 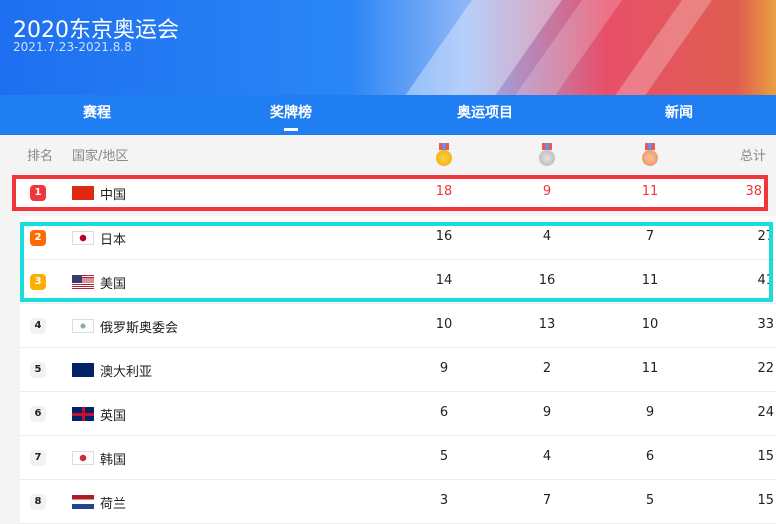 I want to click on silver-count: 13, so click(x=547, y=324).